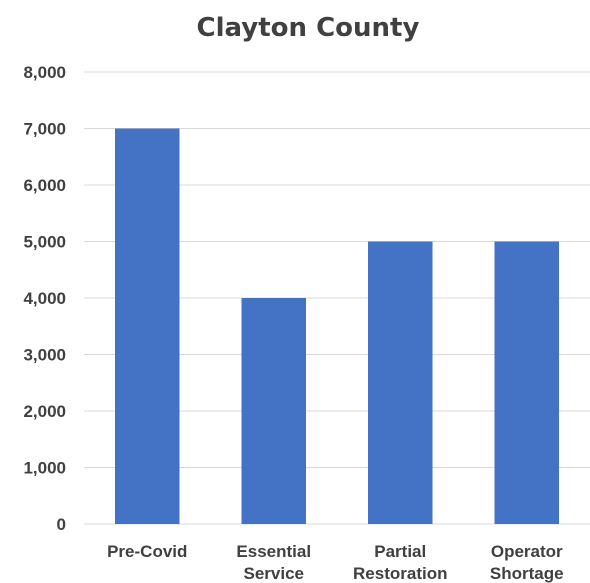  What do you see at coordinates (308, 28) in the screenshot?
I see `chart-title: Clayton County` at bounding box center [308, 28].